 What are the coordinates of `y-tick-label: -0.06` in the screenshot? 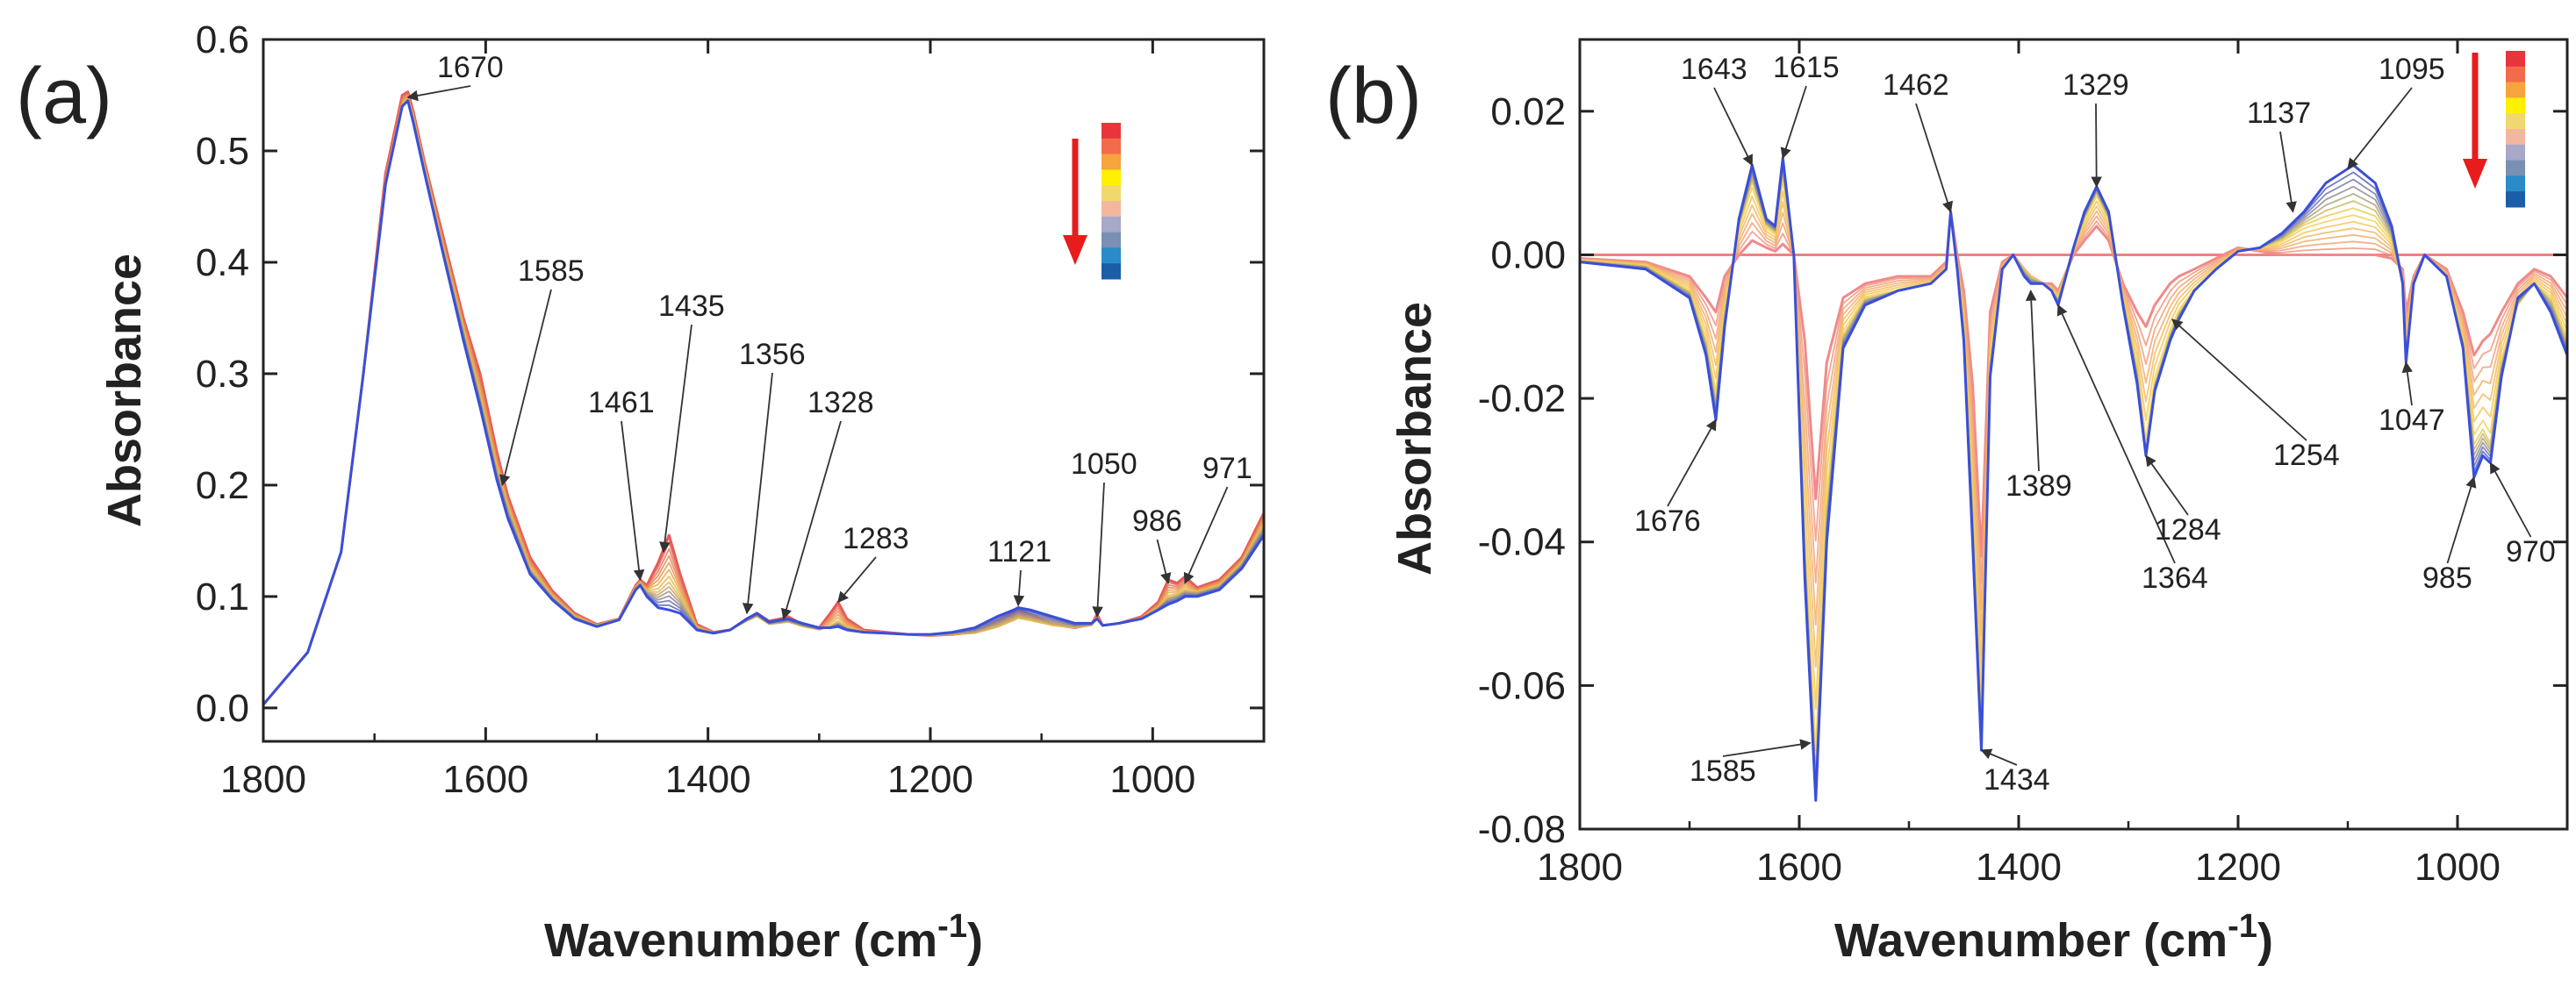 It's located at (1522, 685).